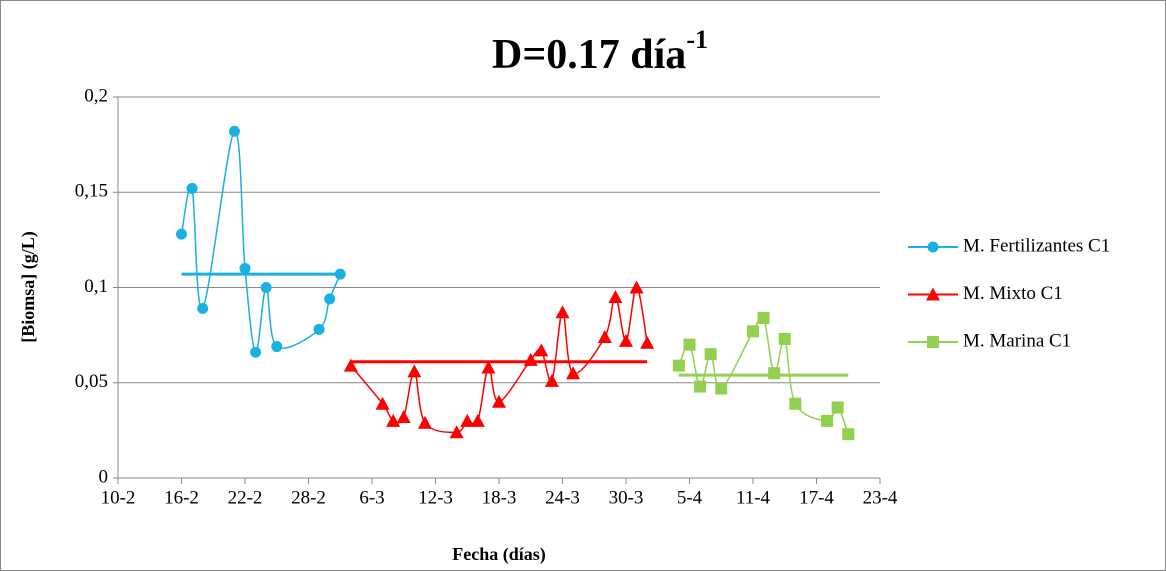 The width and height of the screenshot is (1166, 571). I want to click on x-axis-label: Fecha (días), so click(499, 554).